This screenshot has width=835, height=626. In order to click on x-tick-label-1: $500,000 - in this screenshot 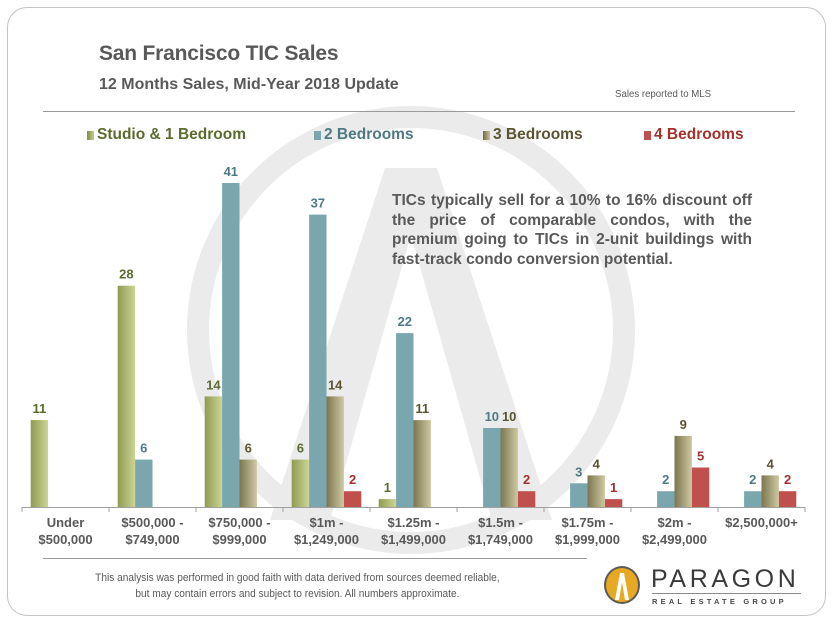, I will do `click(152, 522)`.